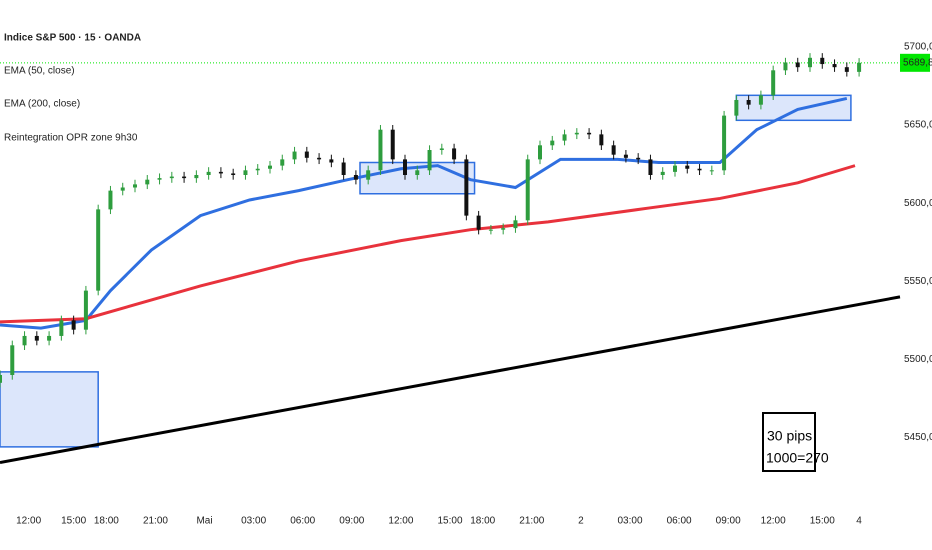 This screenshot has width=932, height=550. What do you see at coordinates (71, 138) in the screenshot?
I see `legend-zone: Reintegration OPR zone 9h30` at bounding box center [71, 138].